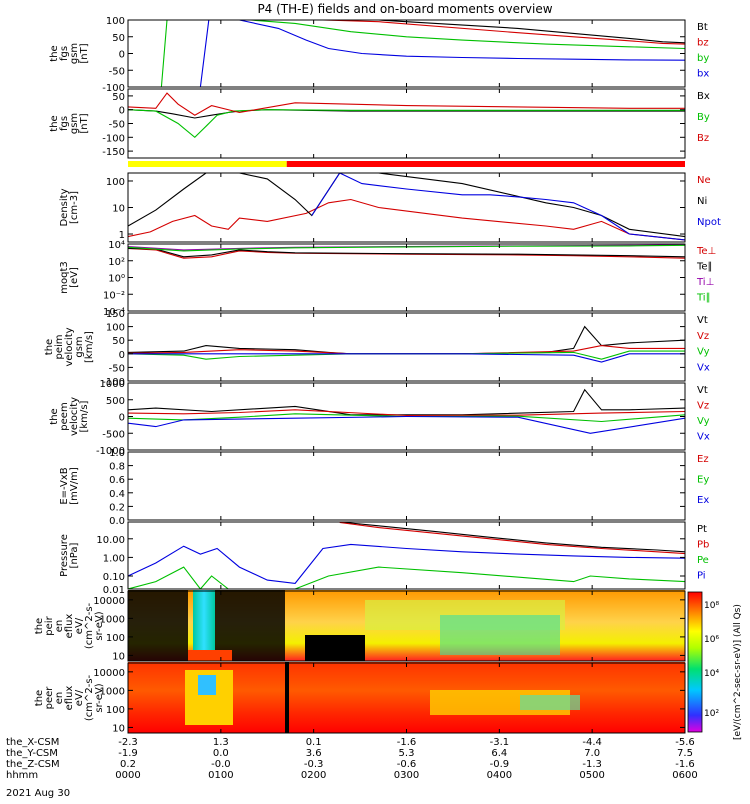  I want to click on colorbar-tick-label: 10⁸, so click(711, 606).